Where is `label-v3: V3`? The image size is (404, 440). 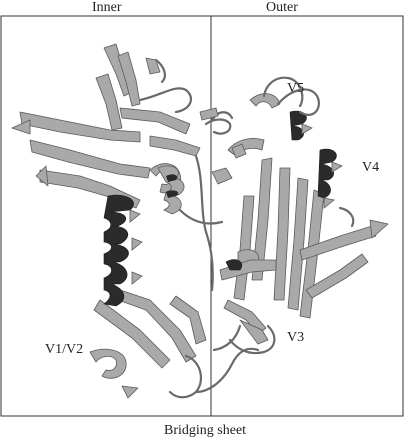
label-v3: V3 is located at coordinates (296, 337).